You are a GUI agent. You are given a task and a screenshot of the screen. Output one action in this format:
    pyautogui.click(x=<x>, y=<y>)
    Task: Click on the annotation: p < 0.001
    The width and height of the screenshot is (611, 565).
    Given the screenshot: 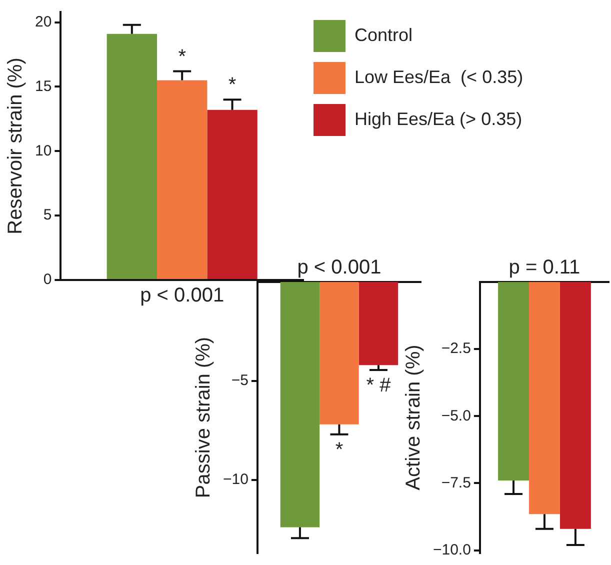 What is the action you would take?
    pyautogui.click(x=339, y=267)
    